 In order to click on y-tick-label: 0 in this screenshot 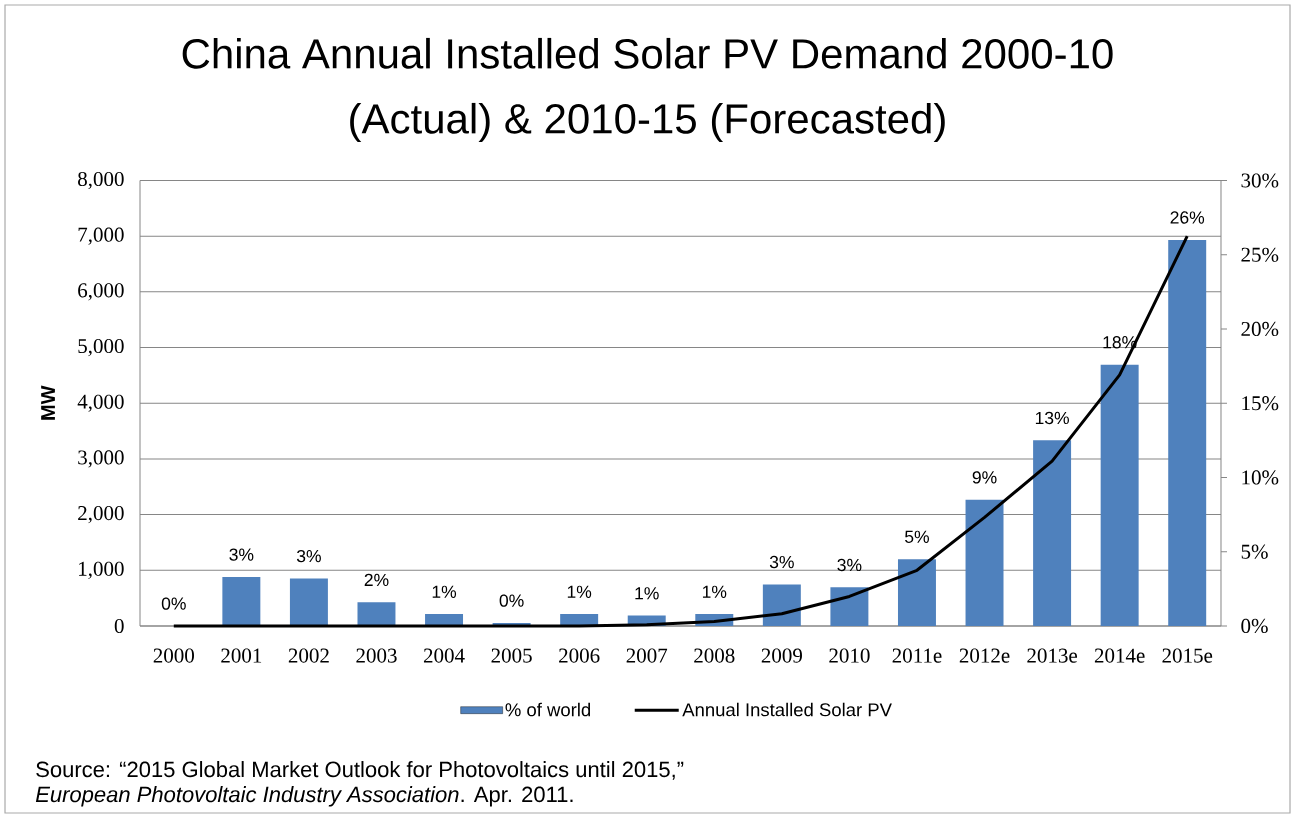, I will do `click(119, 626)`.